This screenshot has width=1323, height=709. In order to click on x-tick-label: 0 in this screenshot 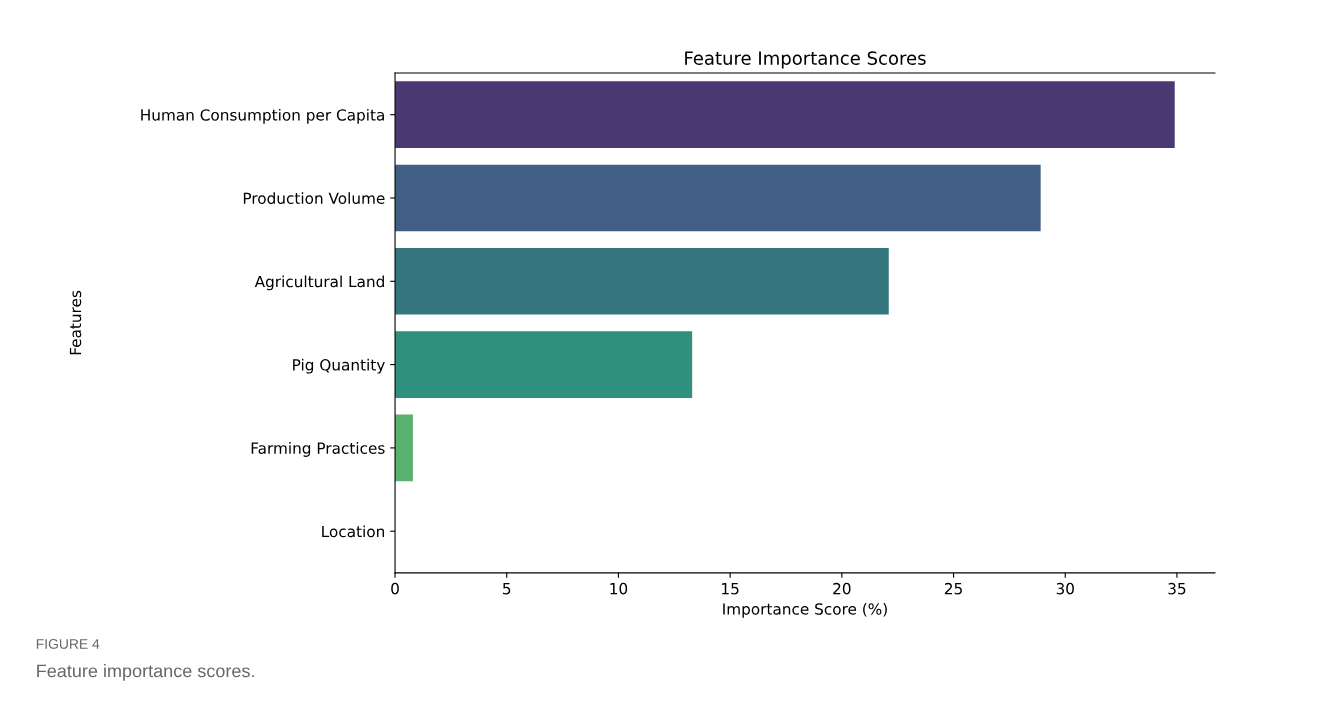, I will do `click(395, 588)`.